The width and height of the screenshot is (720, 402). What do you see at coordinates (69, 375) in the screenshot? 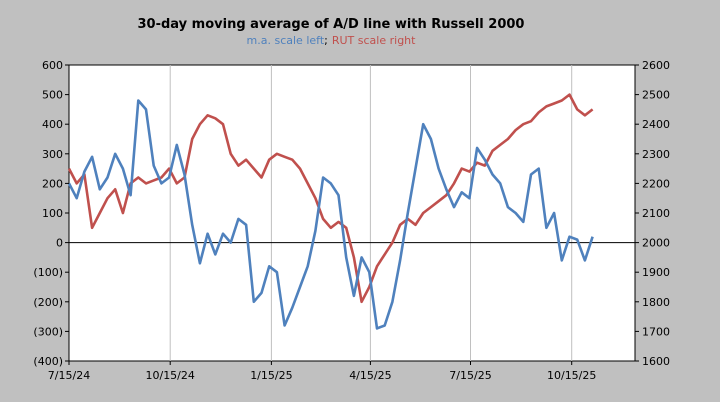
I see `x-tick-label: 7/15/24` at bounding box center [69, 375].